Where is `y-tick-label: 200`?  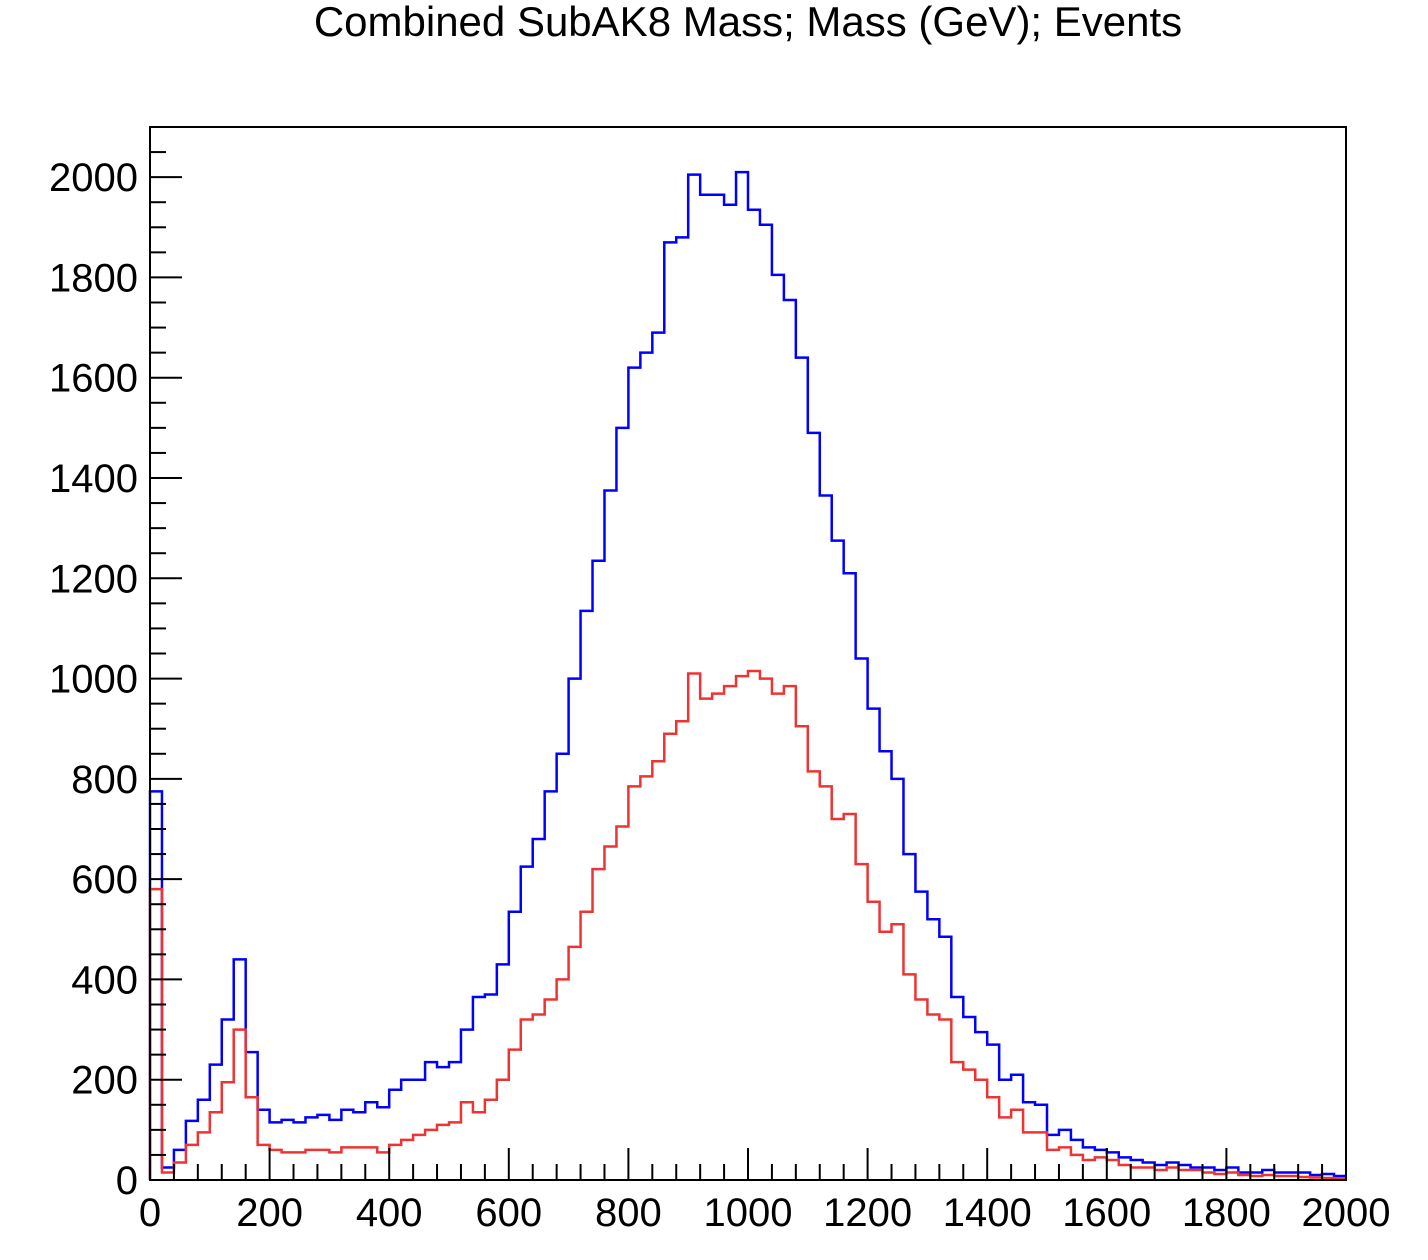 y-tick-label: 200 is located at coordinates (104, 1081).